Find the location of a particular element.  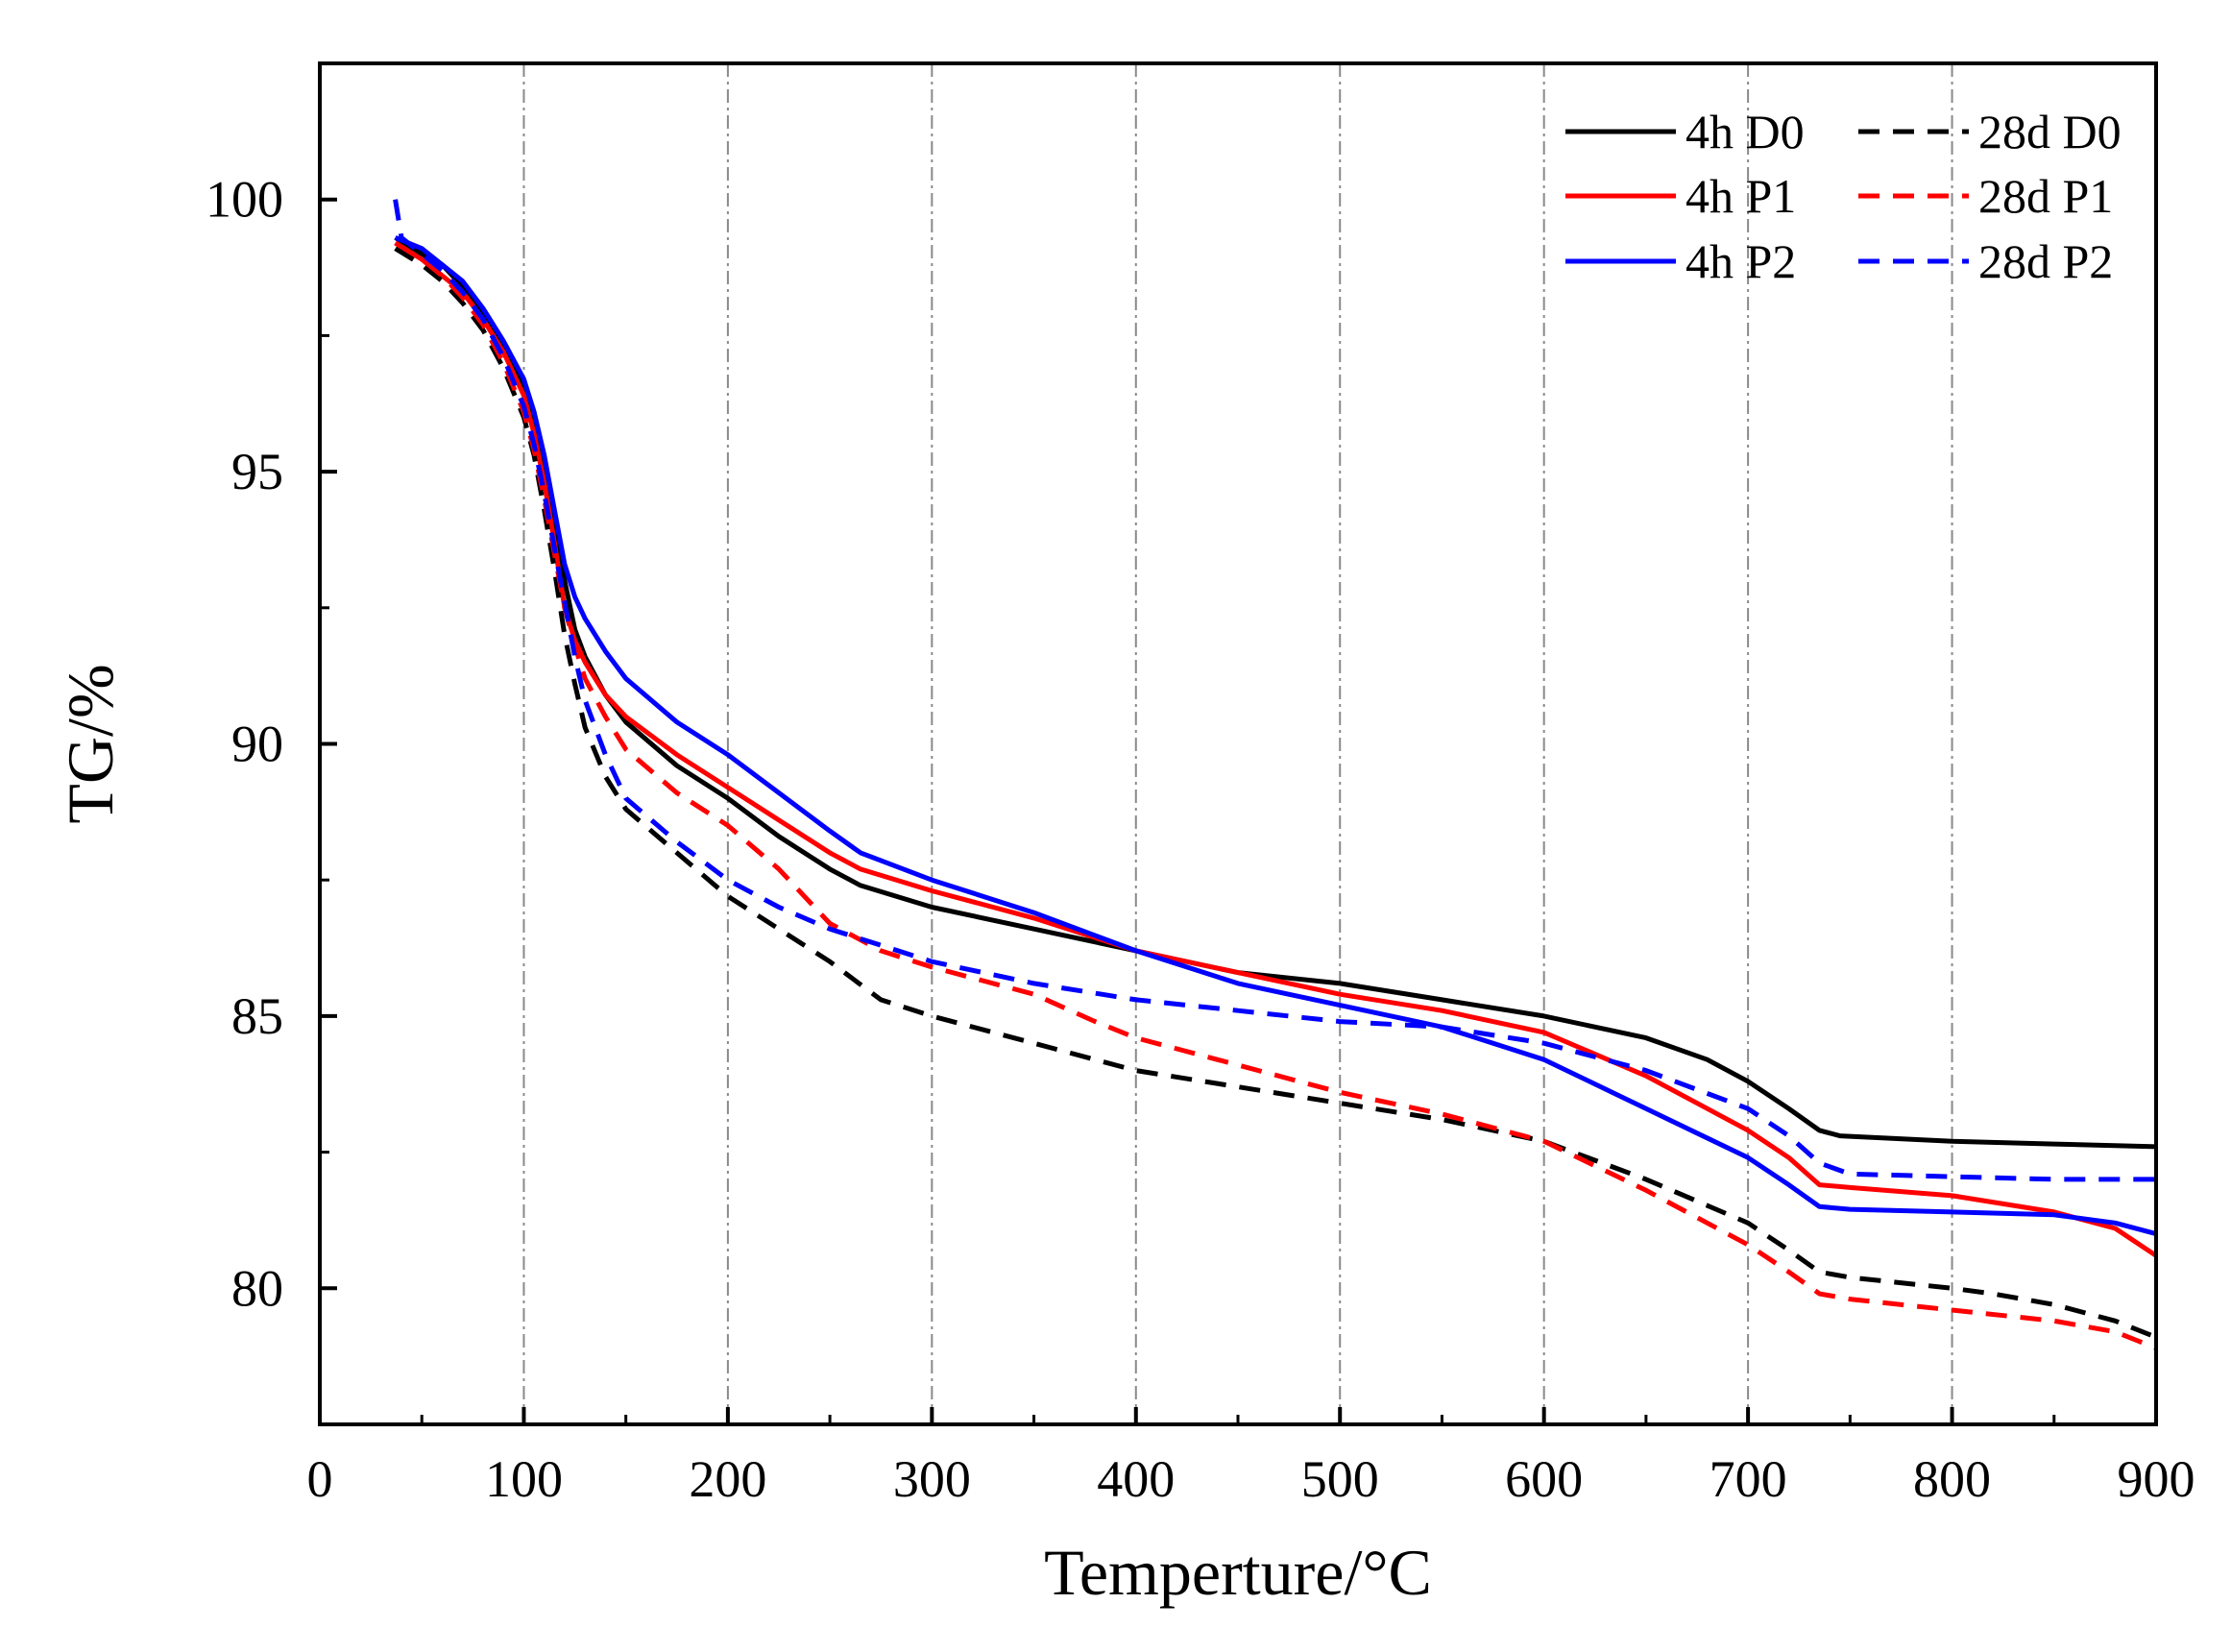

y-tick-label: 90 is located at coordinates (257, 744).